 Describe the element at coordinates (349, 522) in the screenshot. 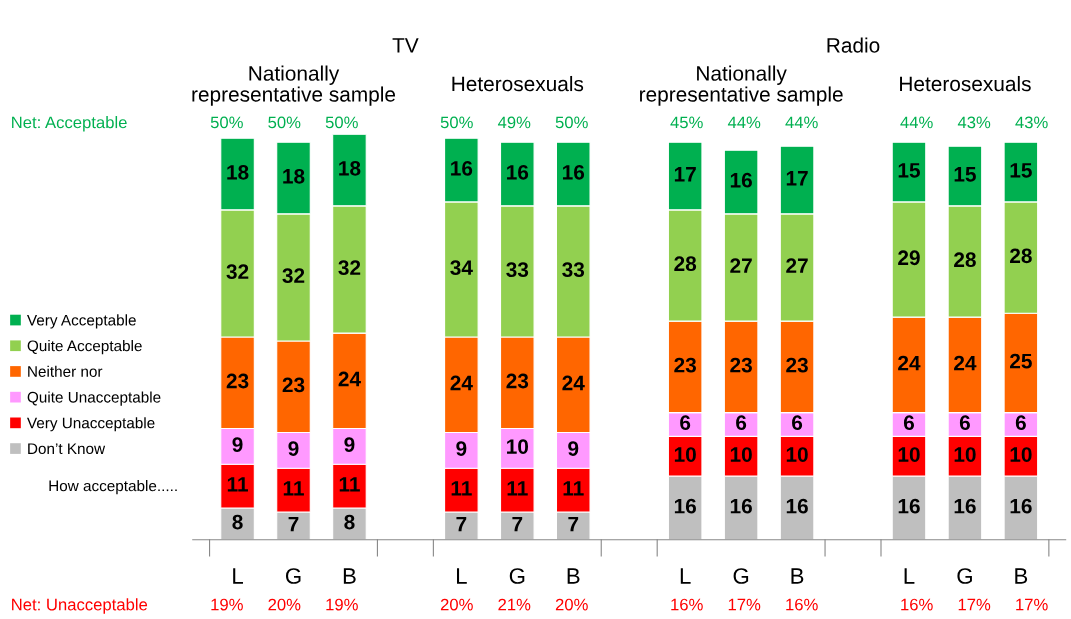

I see `data-label: 8` at that location.